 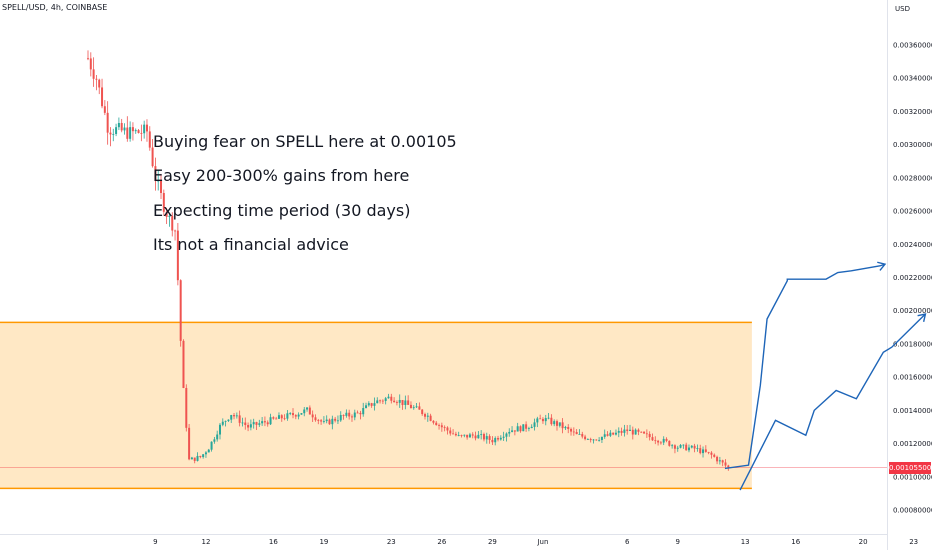 What do you see at coordinates (912, 344) in the screenshot?
I see `y-tick-label: 0.00180000` at bounding box center [912, 344].